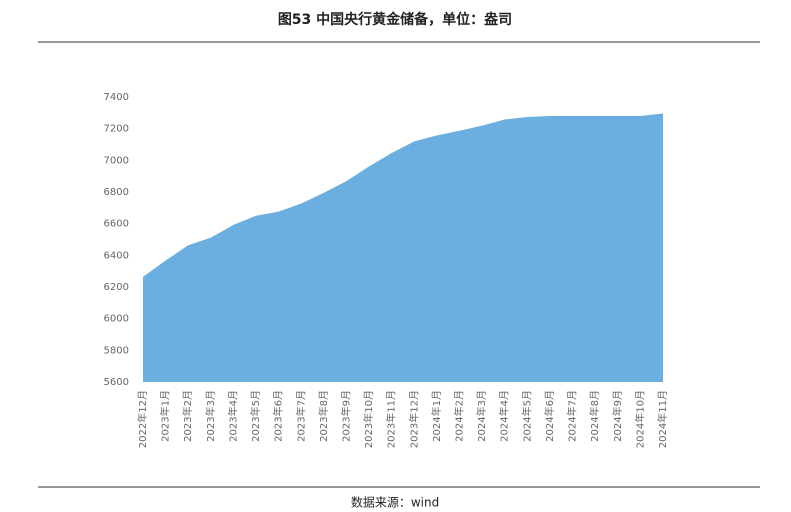  I want to click on y-tick-label: 5800, so click(116, 350).